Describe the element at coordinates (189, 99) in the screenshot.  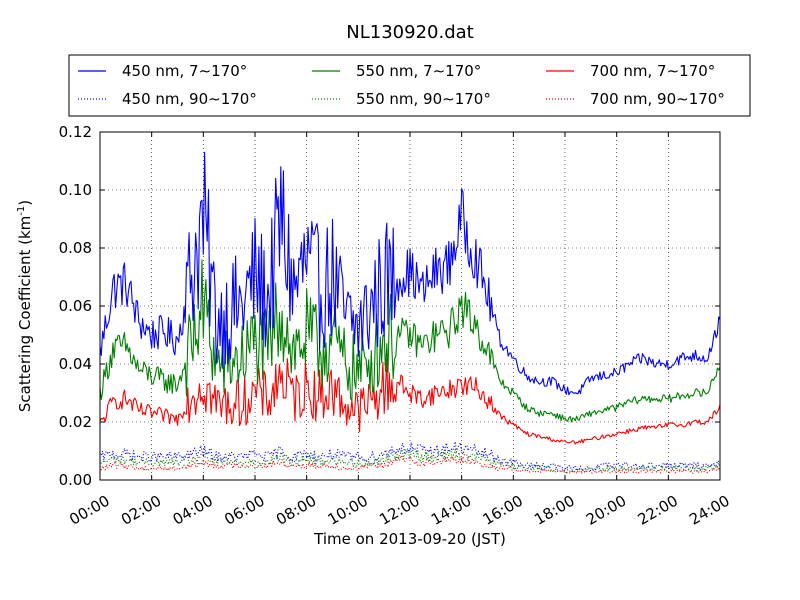
I see `legend-label: 450 nm, 90∼170°` at that location.